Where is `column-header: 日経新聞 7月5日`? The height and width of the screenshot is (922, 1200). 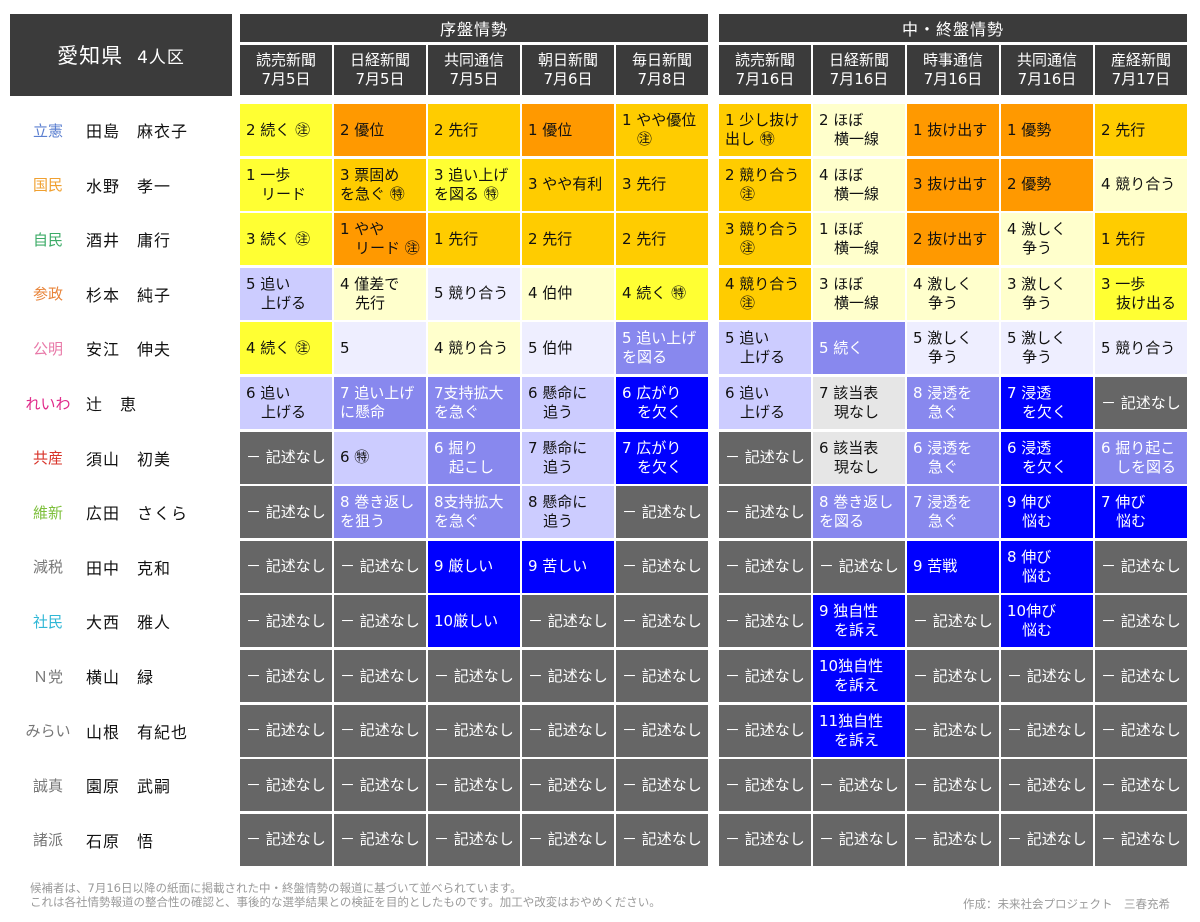 column-header: 日経新聞 7月5日 is located at coordinates (380, 70).